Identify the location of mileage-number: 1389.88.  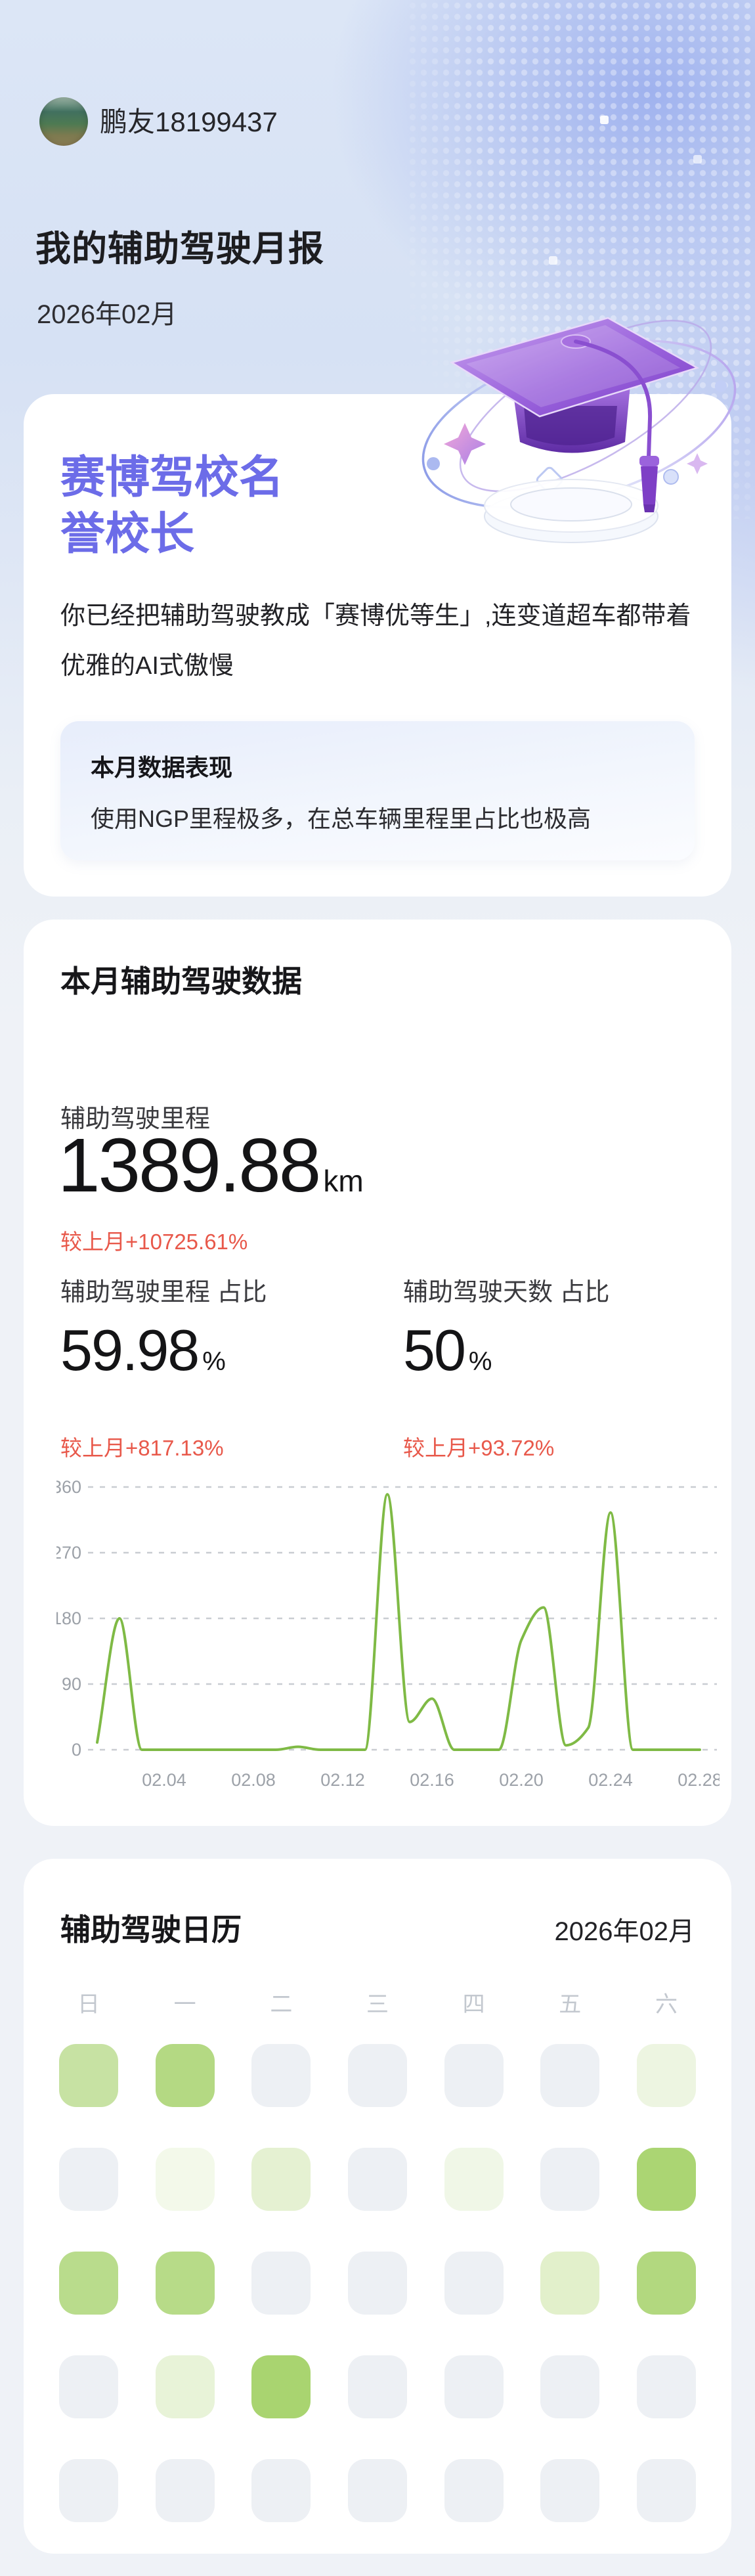
(189, 1165).